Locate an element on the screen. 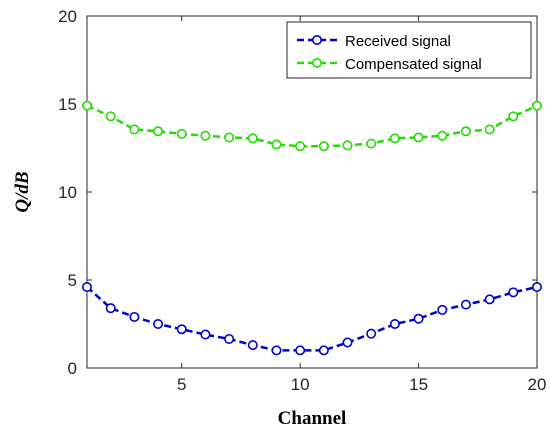 The width and height of the screenshot is (550, 435). legend-box is located at coordinates (409, 50).